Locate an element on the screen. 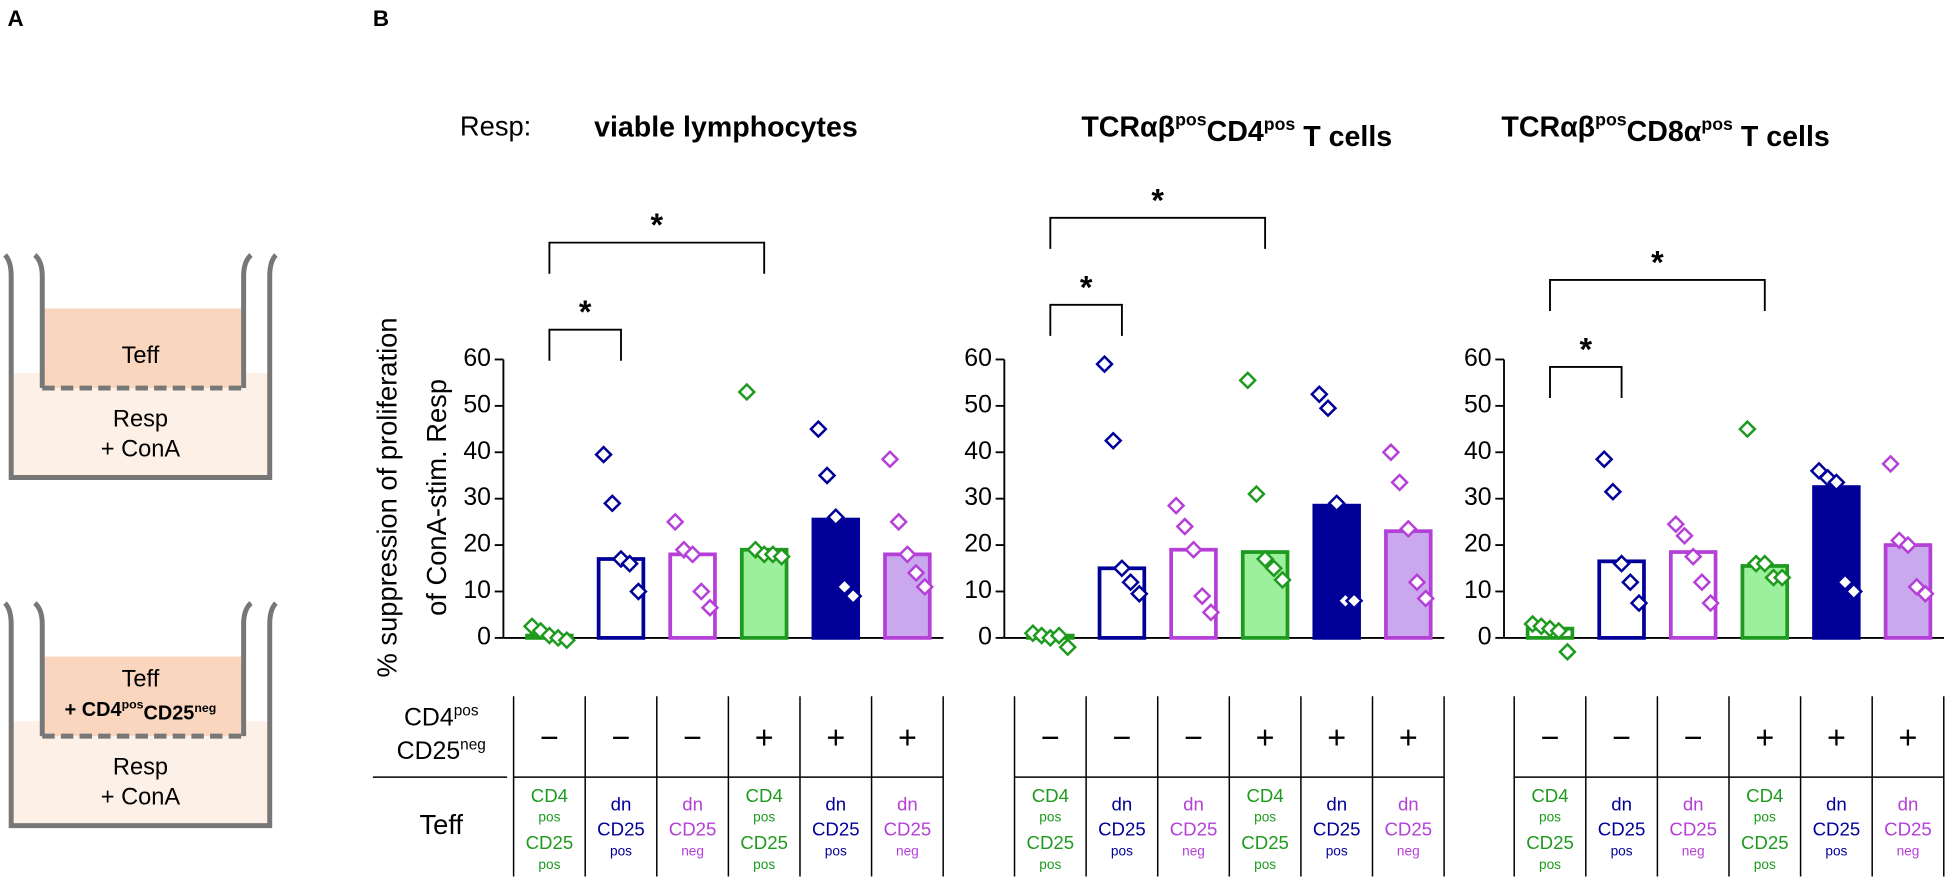 Image resolution: width=1949 pixels, height=883 pixels. chart-title: TCRαβposCD4pos T cells is located at coordinates (1236, 131).